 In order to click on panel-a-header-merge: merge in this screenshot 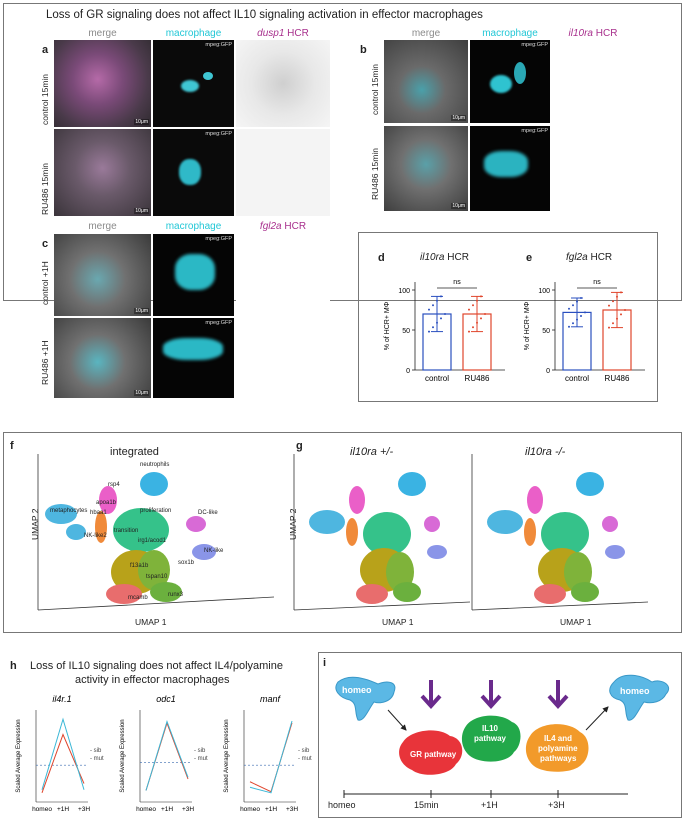, I will do `click(102, 33)`.